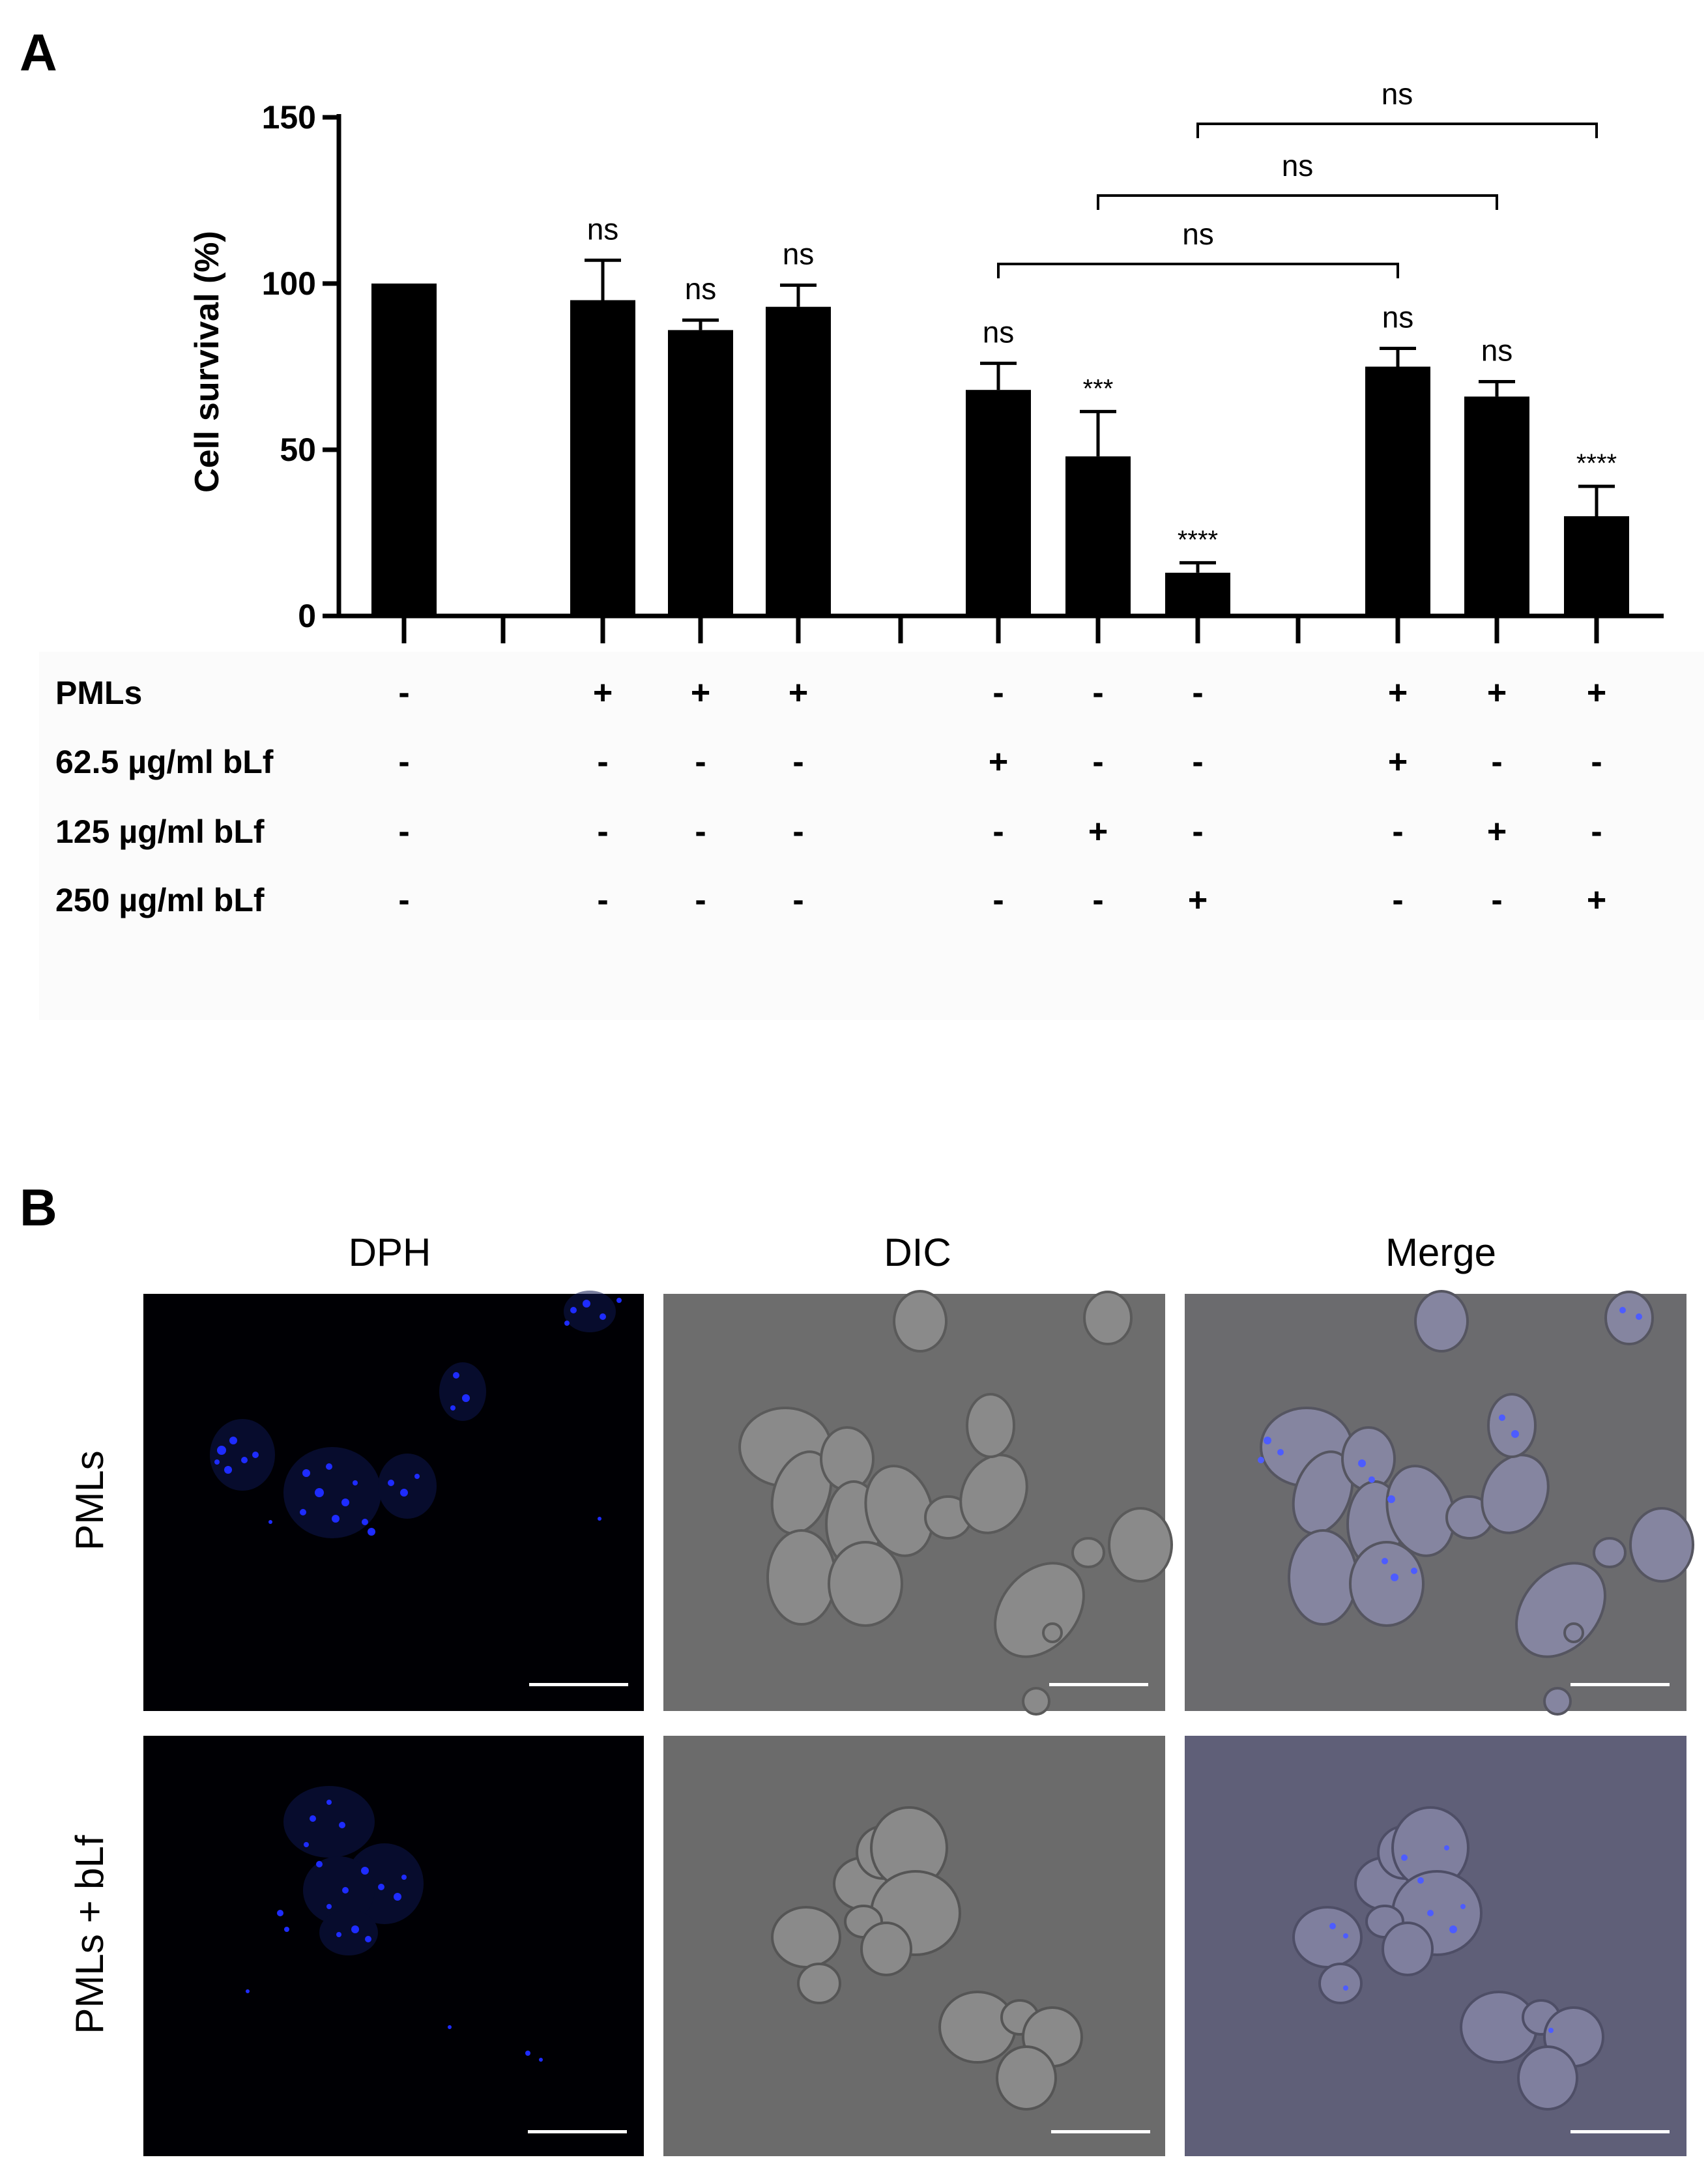 This screenshot has height=2179, width=1708. I want to click on y-axis: 0 50 100 150, so click(301, 367).